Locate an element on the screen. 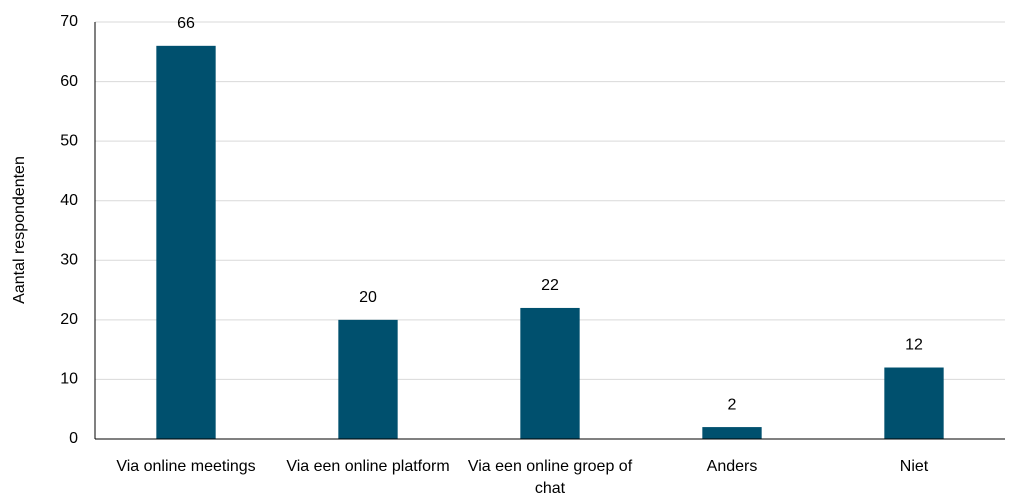 This screenshot has width=1011, height=502. data-label: 12 is located at coordinates (914, 345).